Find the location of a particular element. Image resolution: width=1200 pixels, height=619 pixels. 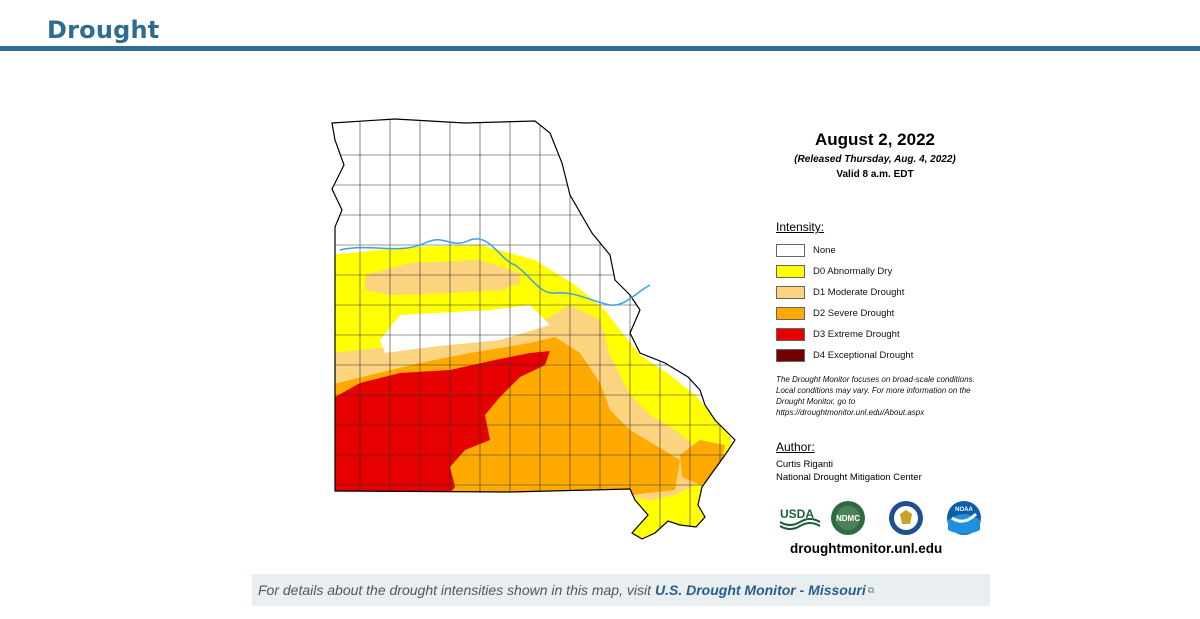

page-header: Drought is located at coordinates (600, 26).